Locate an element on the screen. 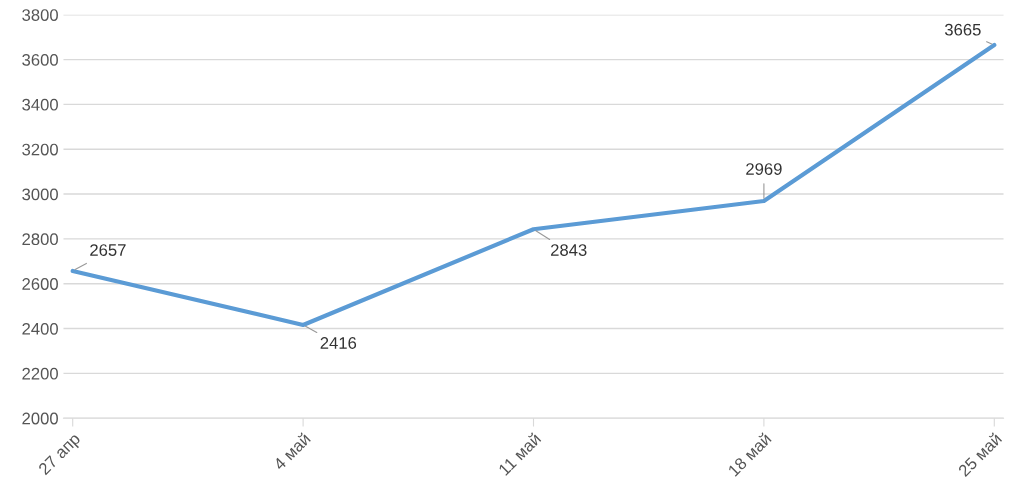 The image size is (1024, 492). x-tick-label: 25 май is located at coordinates (980, 455).